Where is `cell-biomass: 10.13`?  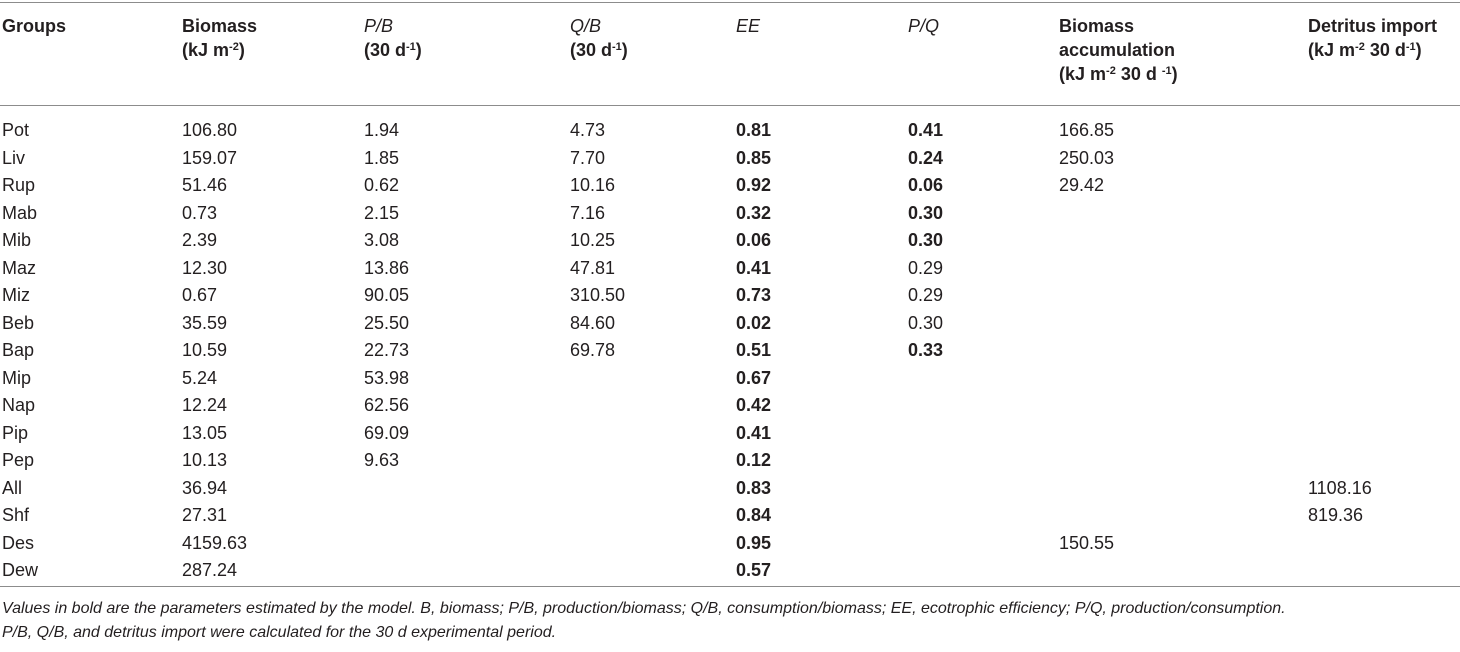 cell-biomass: 10.13 is located at coordinates (205, 460).